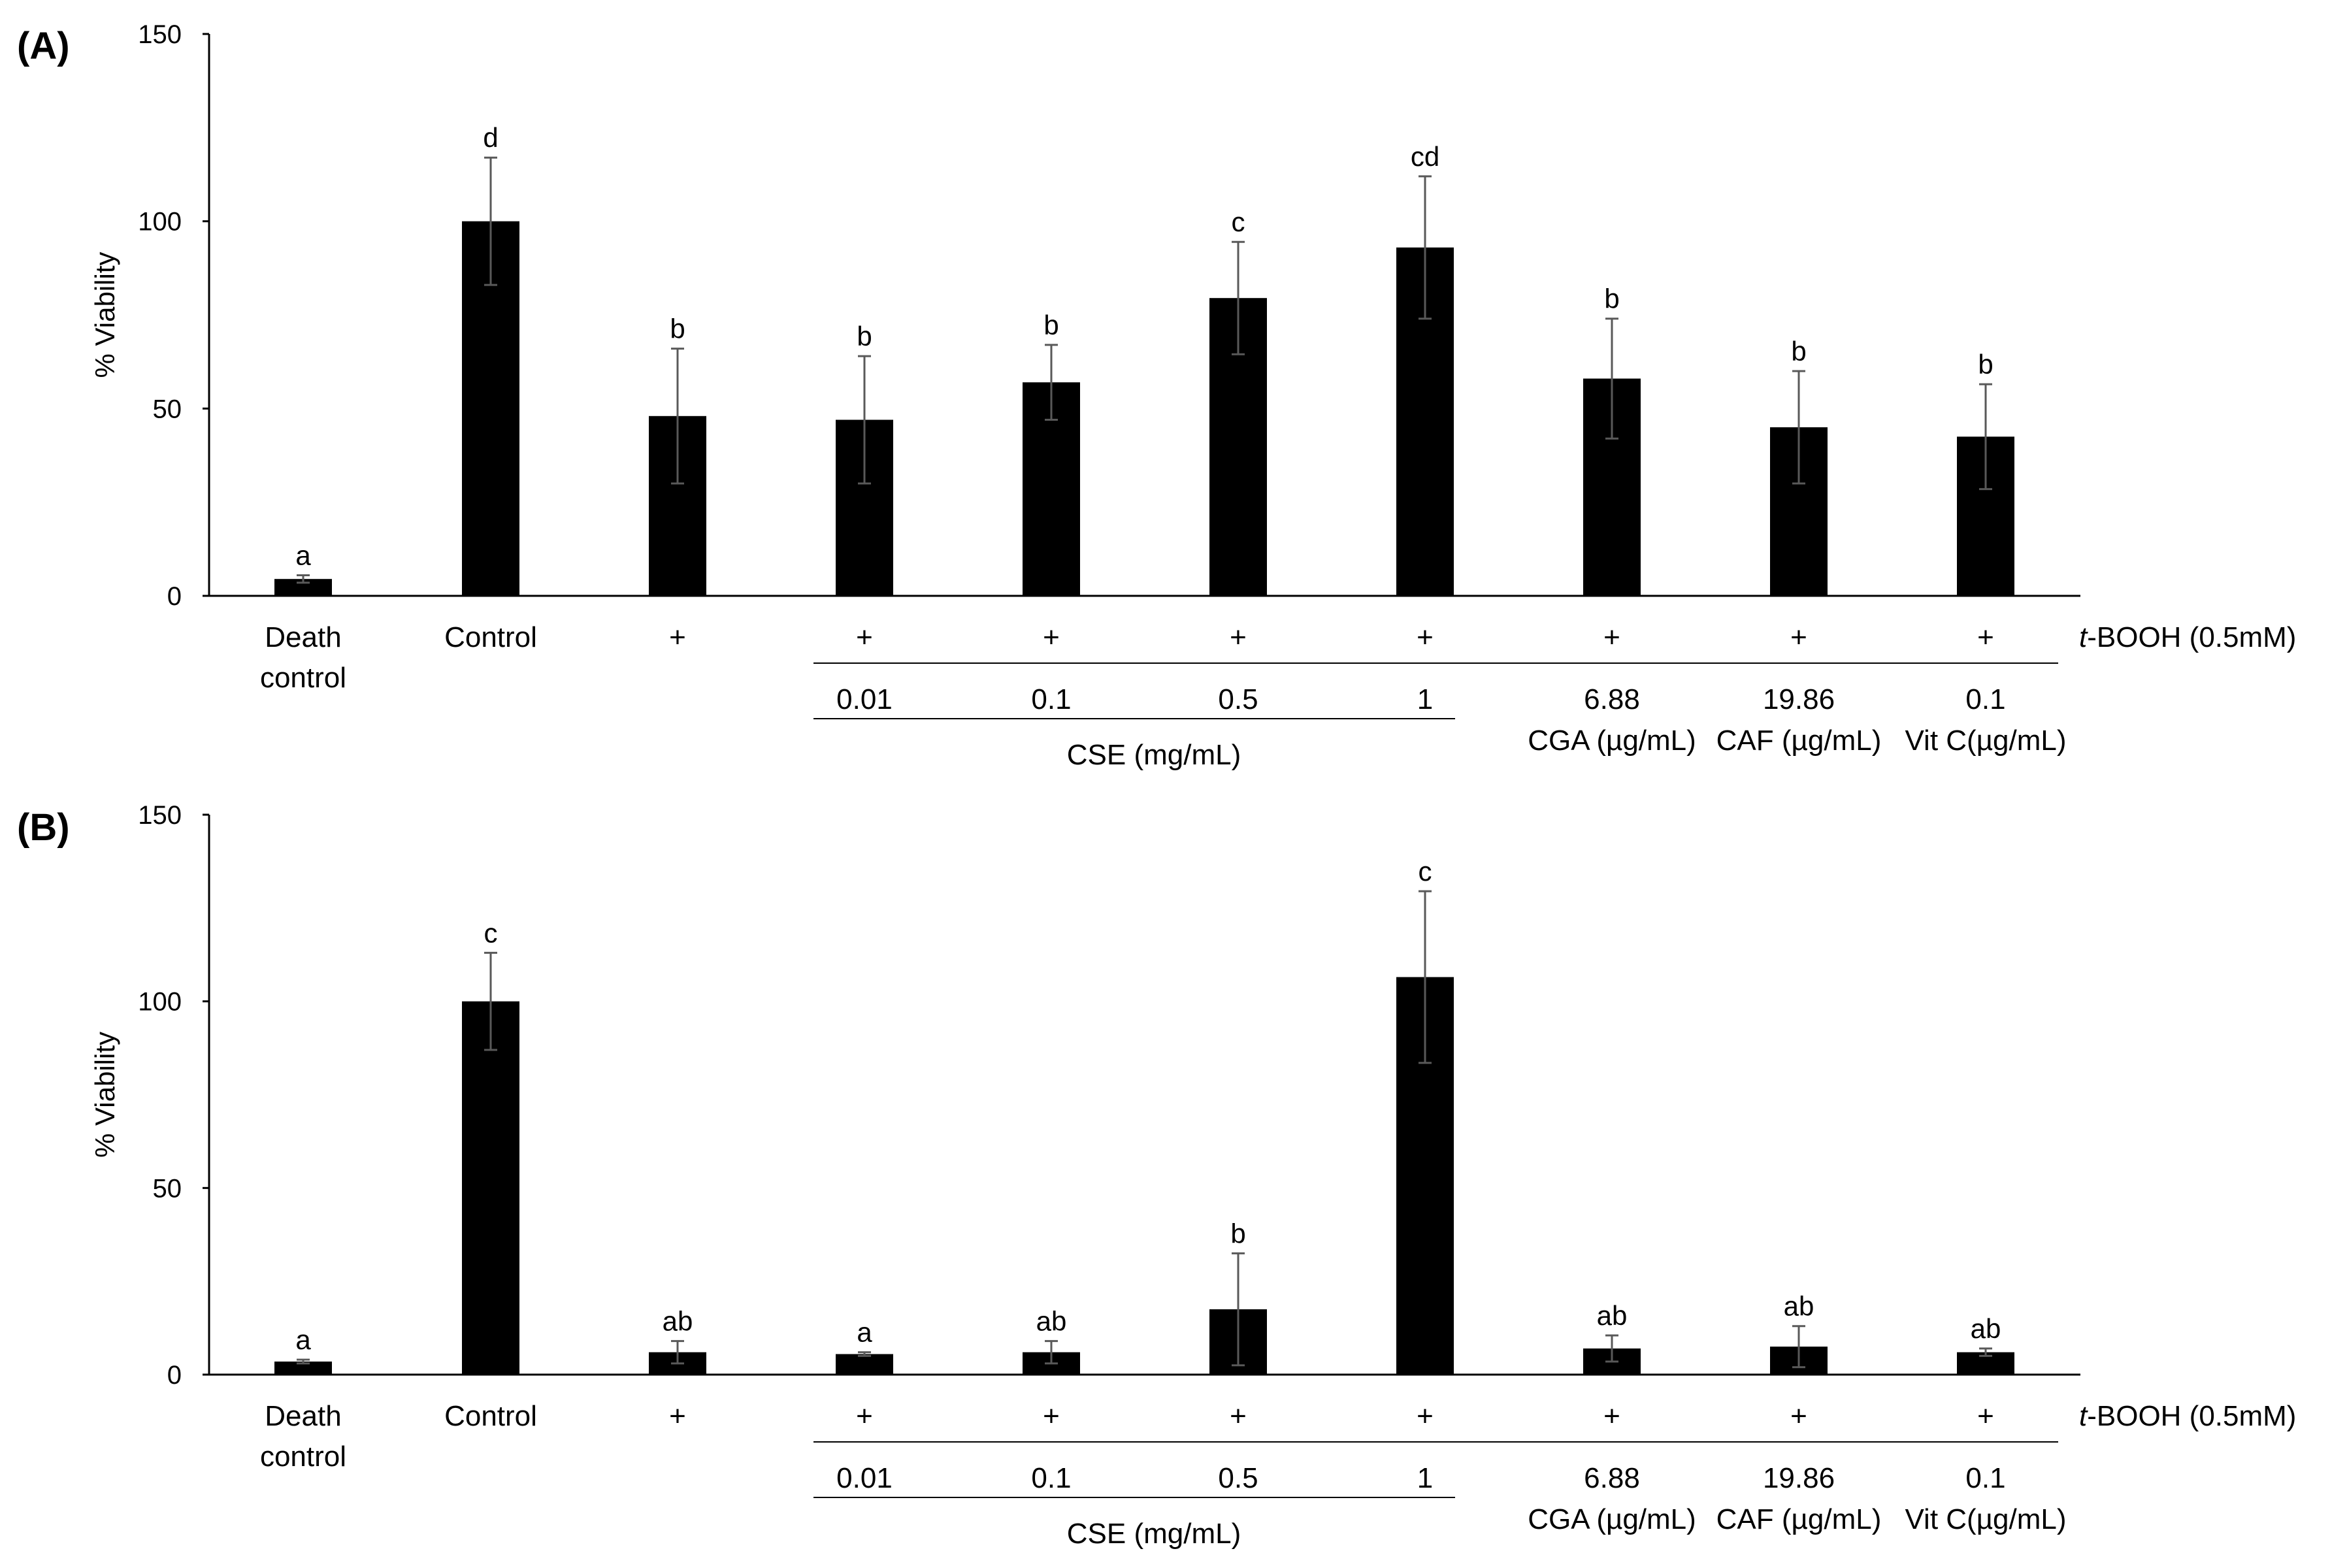 This screenshot has width=2330, height=1568. I want to click on significance-letter: cd, so click(1425, 156).